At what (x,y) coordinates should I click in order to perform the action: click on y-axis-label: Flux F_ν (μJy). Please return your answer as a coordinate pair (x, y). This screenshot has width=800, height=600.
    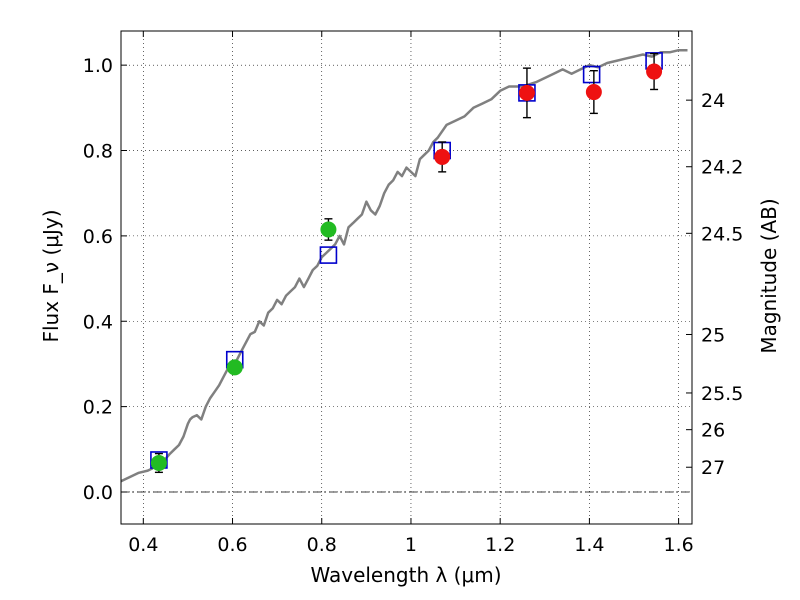
    Looking at the image, I should click on (51, 275).